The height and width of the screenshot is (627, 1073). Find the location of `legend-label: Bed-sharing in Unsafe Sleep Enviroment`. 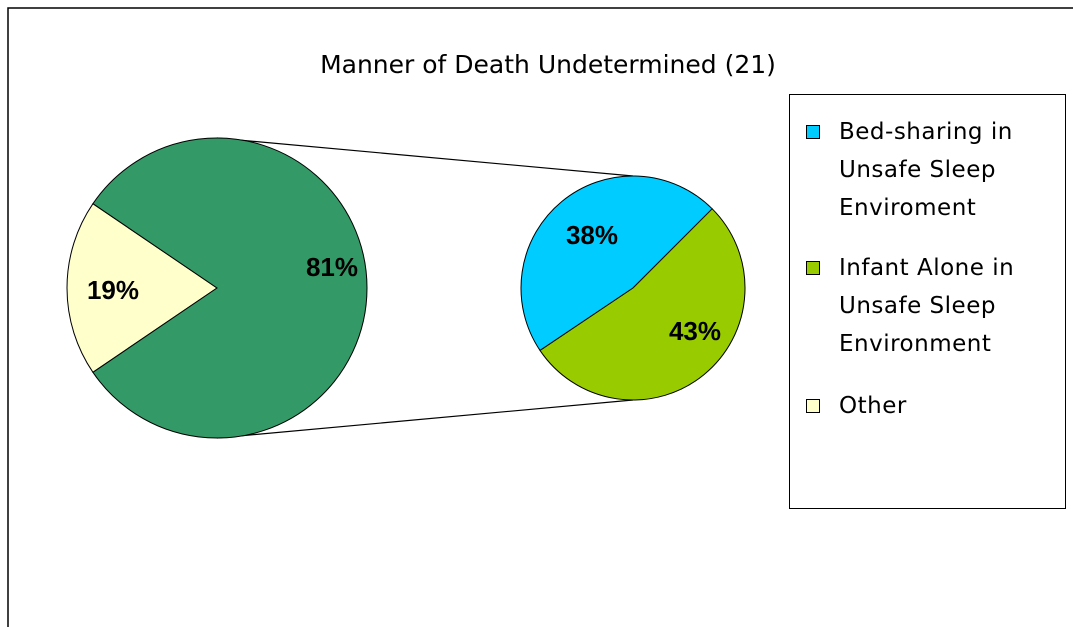

legend-label: Bed-sharing in Unsafe Sleep Enviroment is located at coordinates (926, 170).